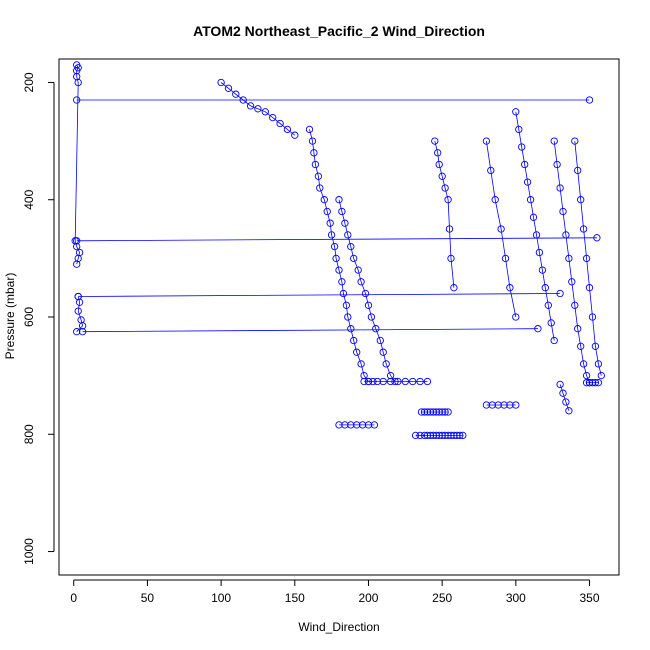 The image size is (650, 650). I want to click on x-tick-label: 200, so click(368, 598).